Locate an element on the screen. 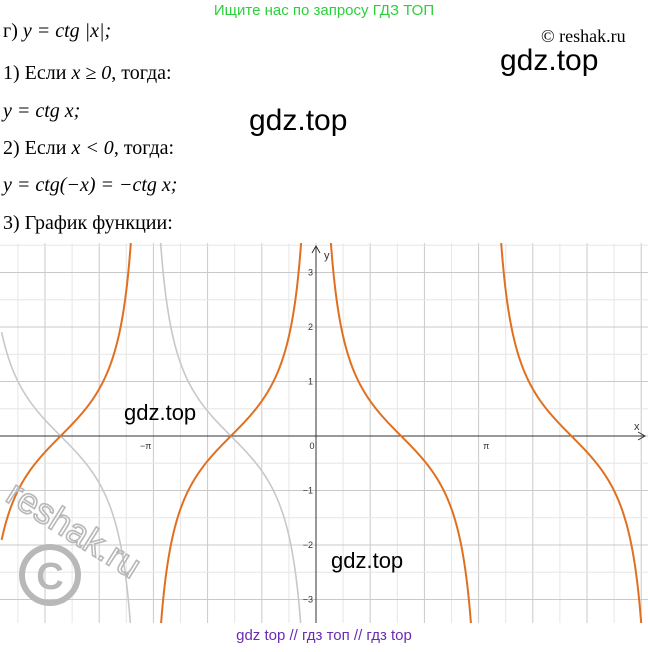 This screenshot has width=648, height=652. x-tick-label: π is located at coordinates (486, 446).